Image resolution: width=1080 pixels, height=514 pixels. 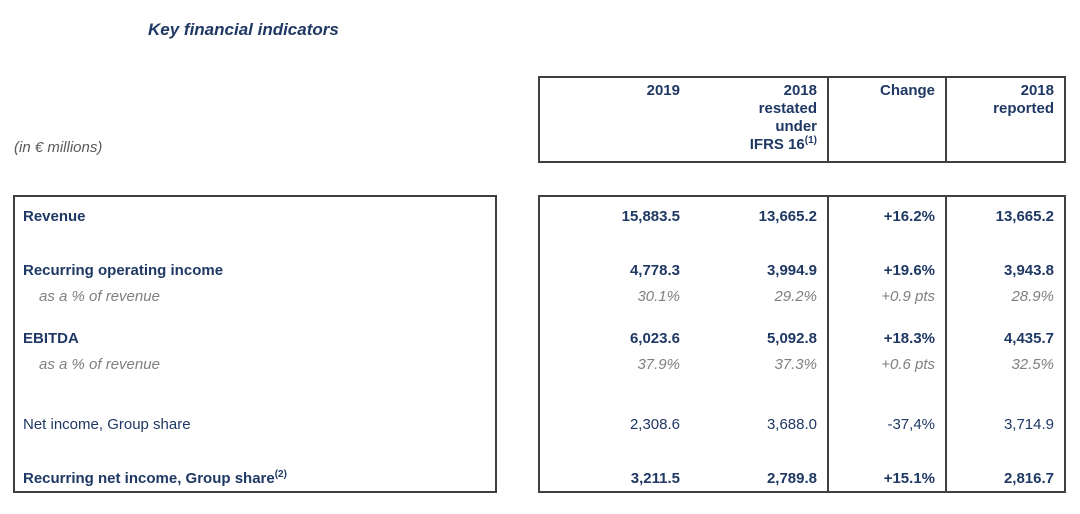 What do you see at coordinates (791, 424) in the screenshot?
I see `cell-2018-restated: 3,688.0` at bounding box center [791, 424].